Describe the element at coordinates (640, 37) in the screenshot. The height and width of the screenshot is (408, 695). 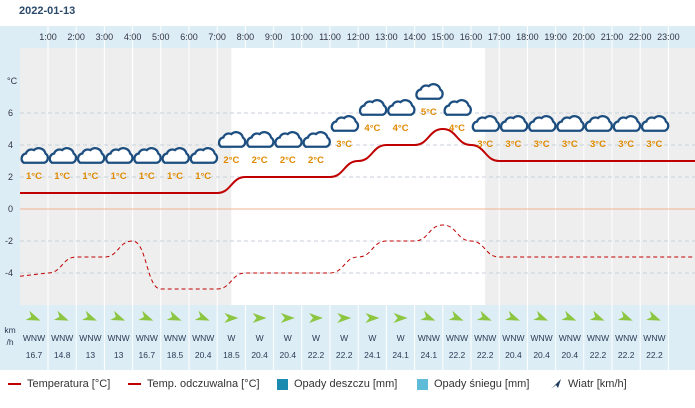
I see `hour-label: 22:00` at that location.